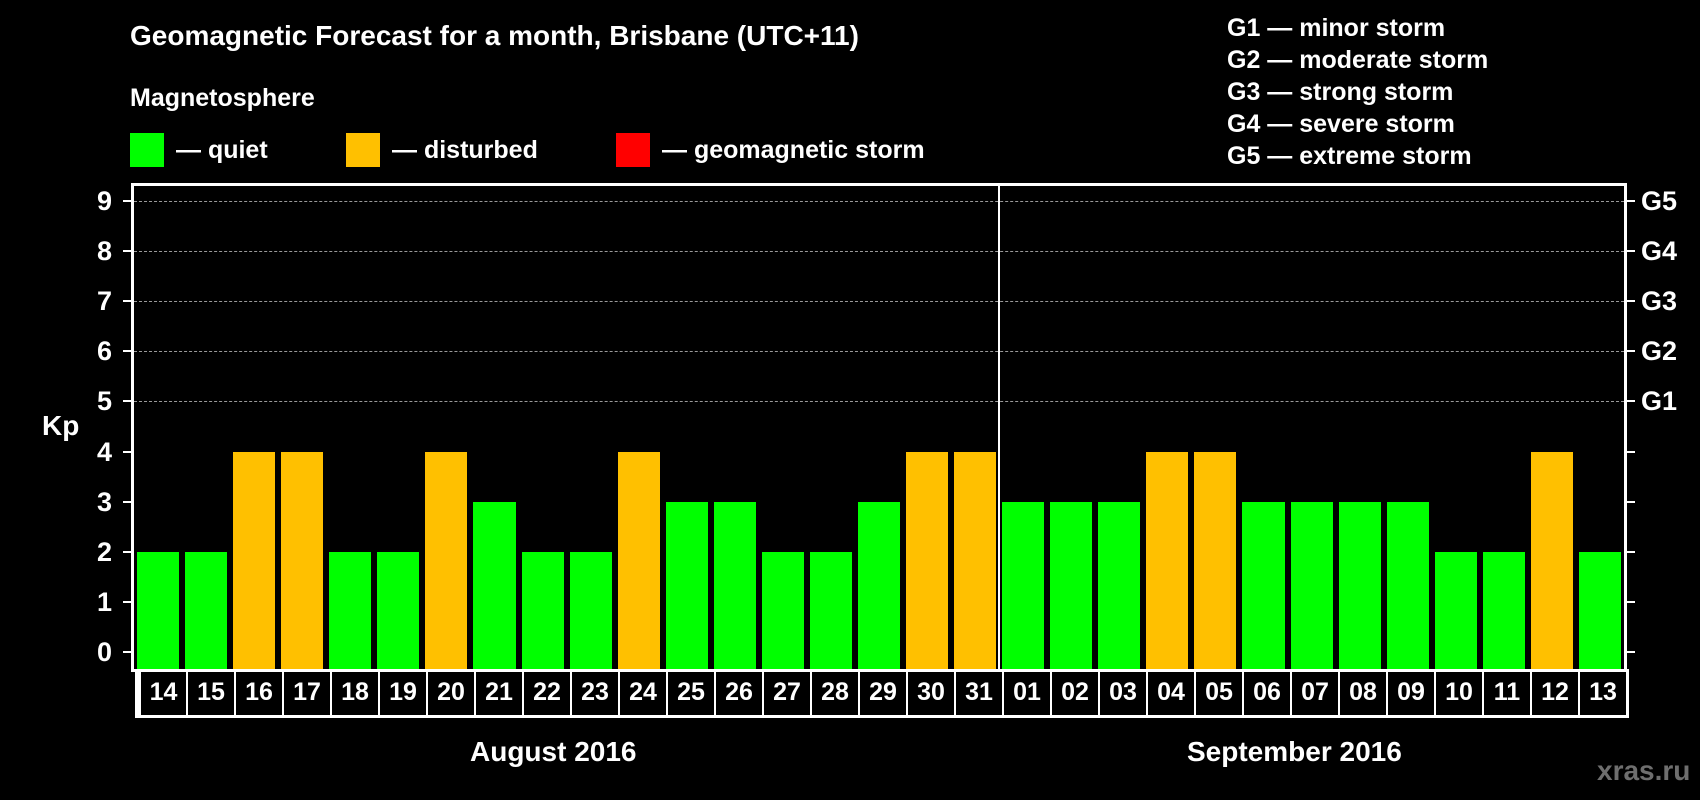  I want to click on date-label-30: 30, so click(930, 692).